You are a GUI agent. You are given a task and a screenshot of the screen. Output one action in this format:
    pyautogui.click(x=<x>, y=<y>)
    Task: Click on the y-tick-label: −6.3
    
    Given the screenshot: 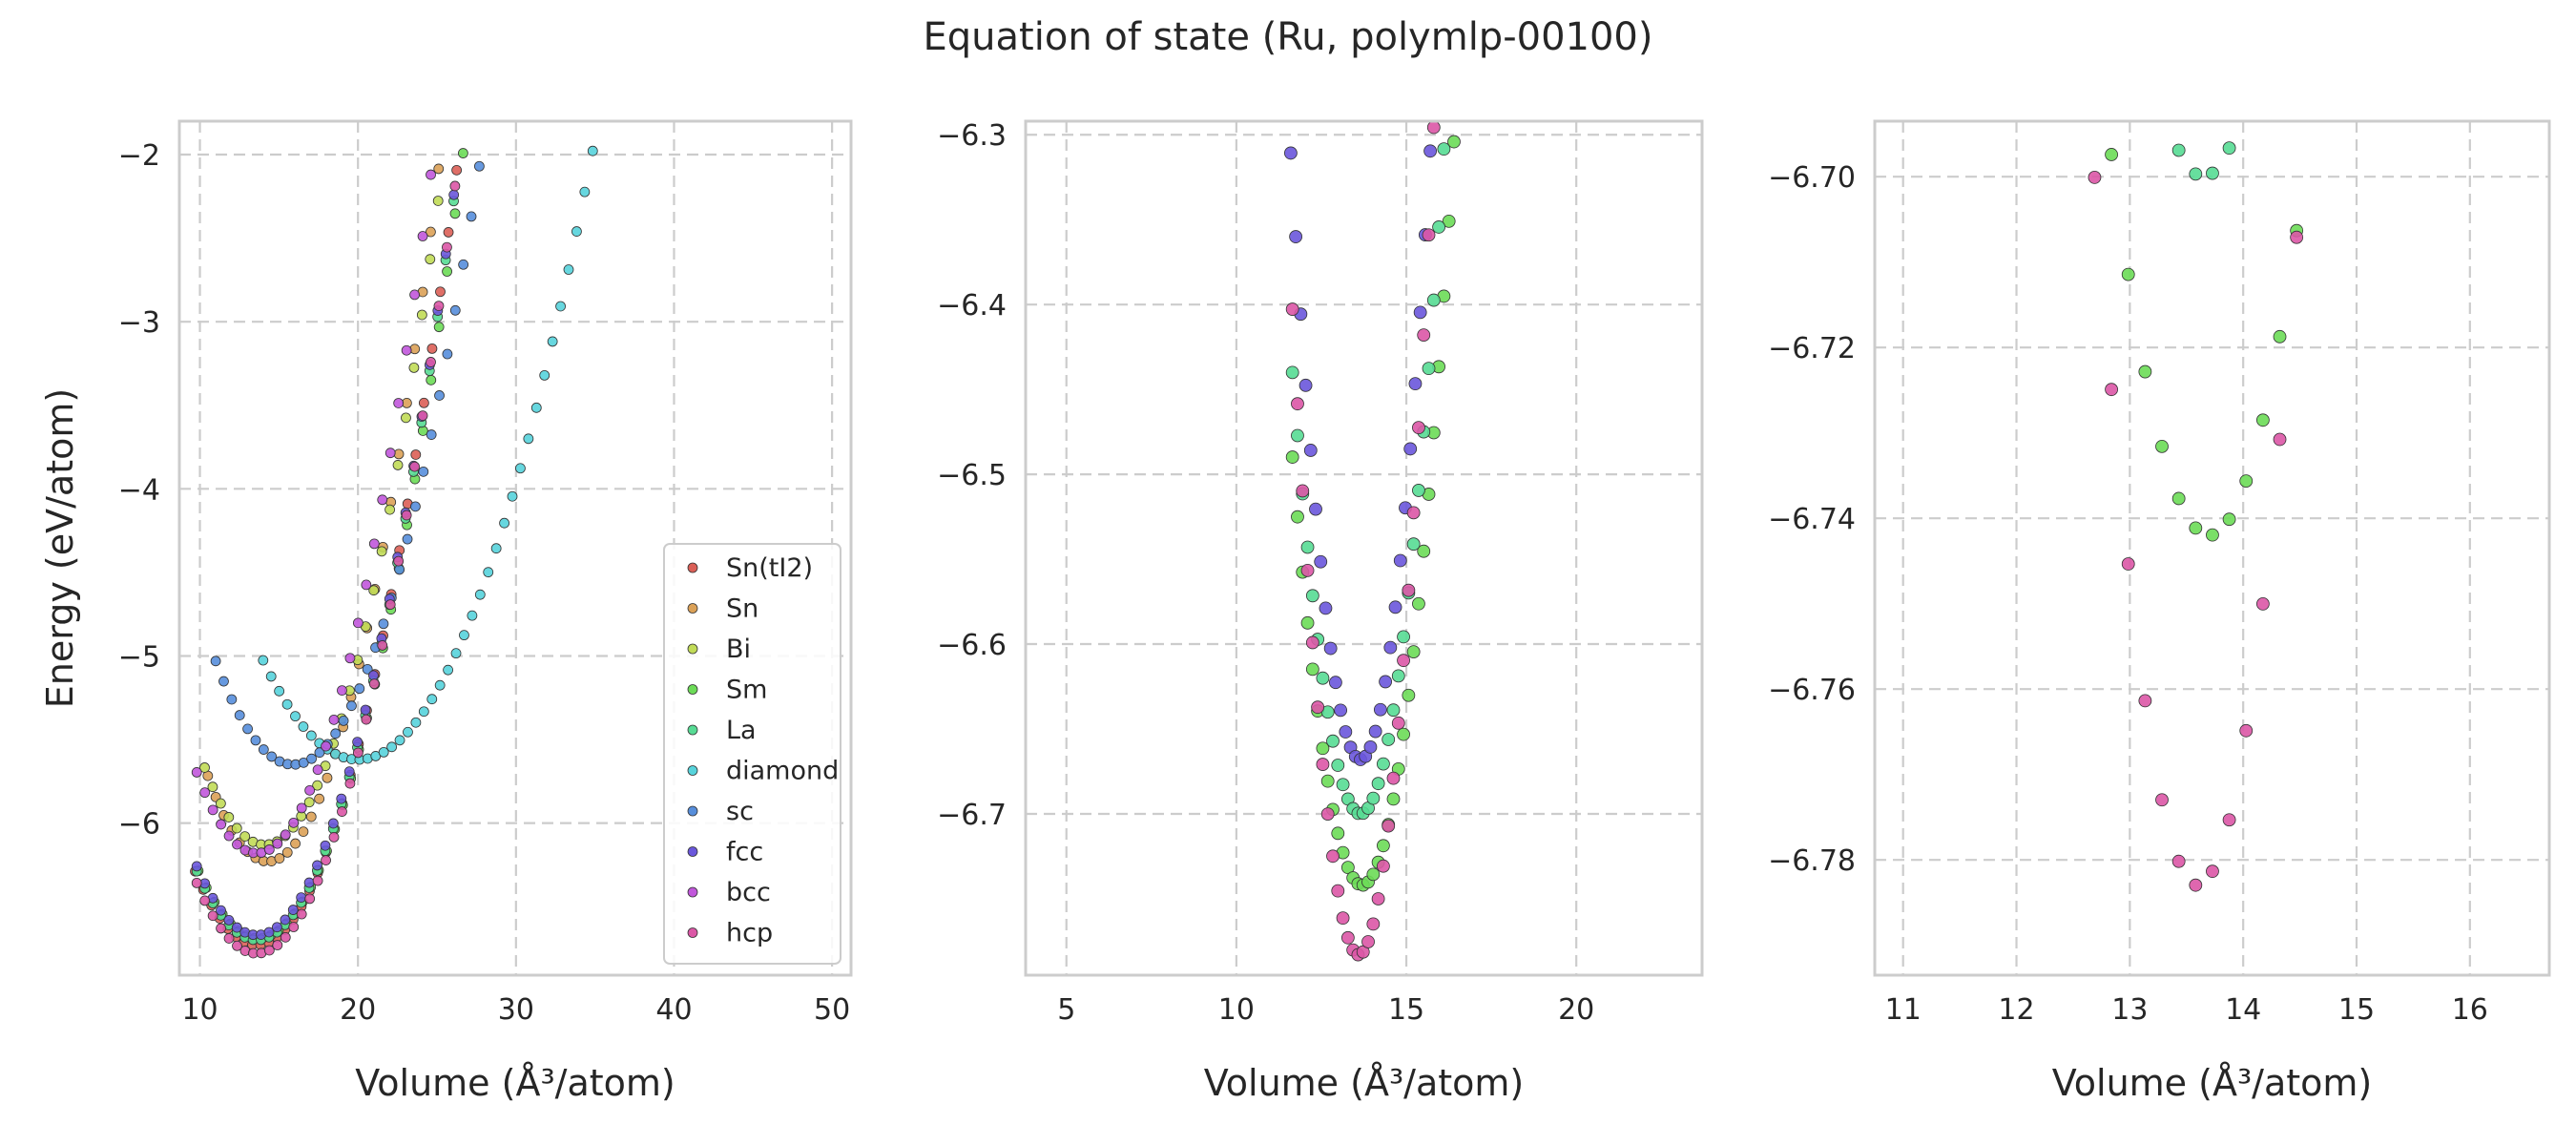 What is the action you would take?
    pyautogui.click(x=972, y=136)
    